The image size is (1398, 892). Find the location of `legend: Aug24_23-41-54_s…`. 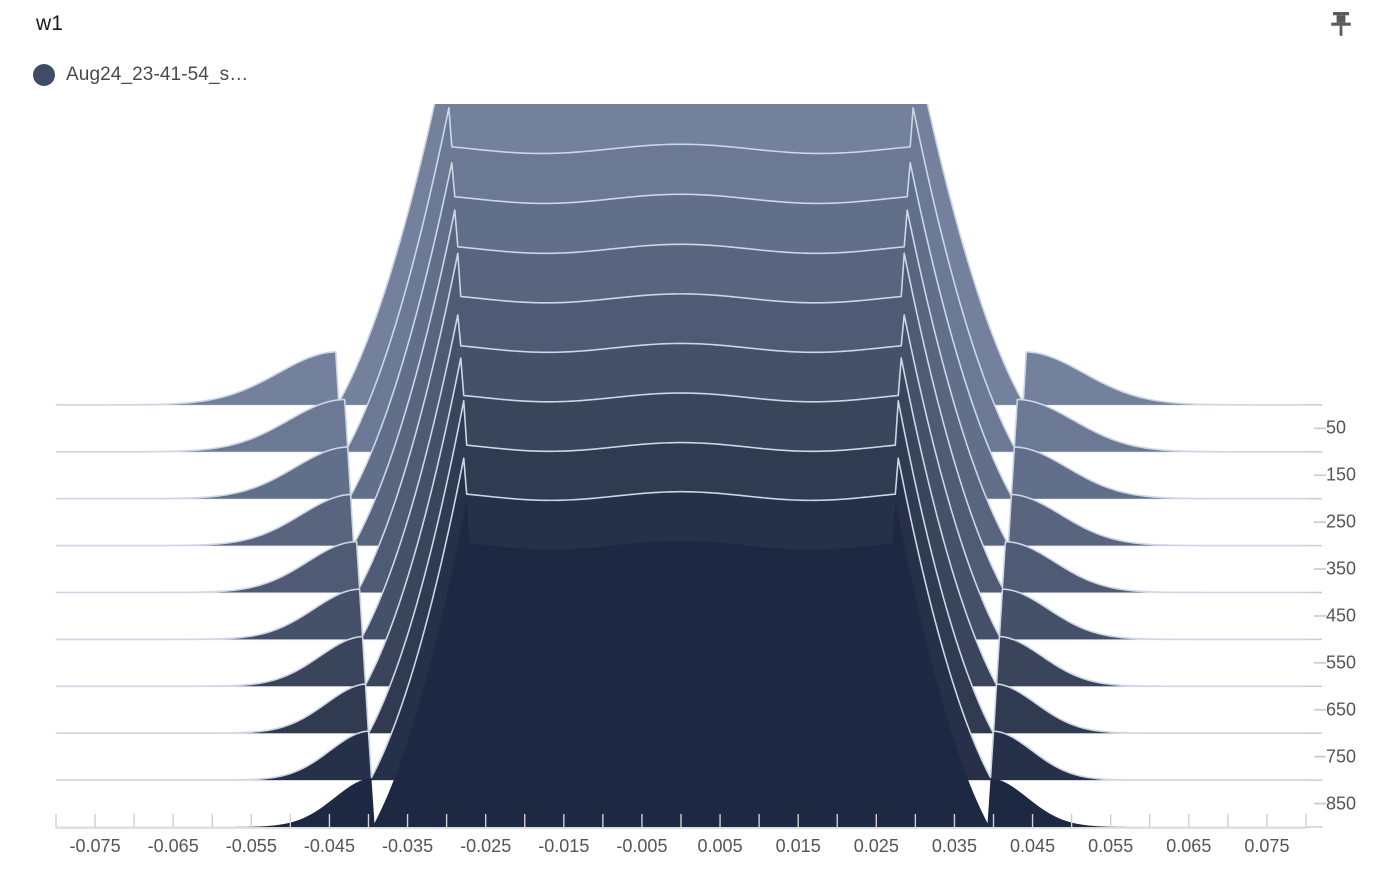

legend: Aug24_23-41-54_s… is located at coordinates (140, 75).